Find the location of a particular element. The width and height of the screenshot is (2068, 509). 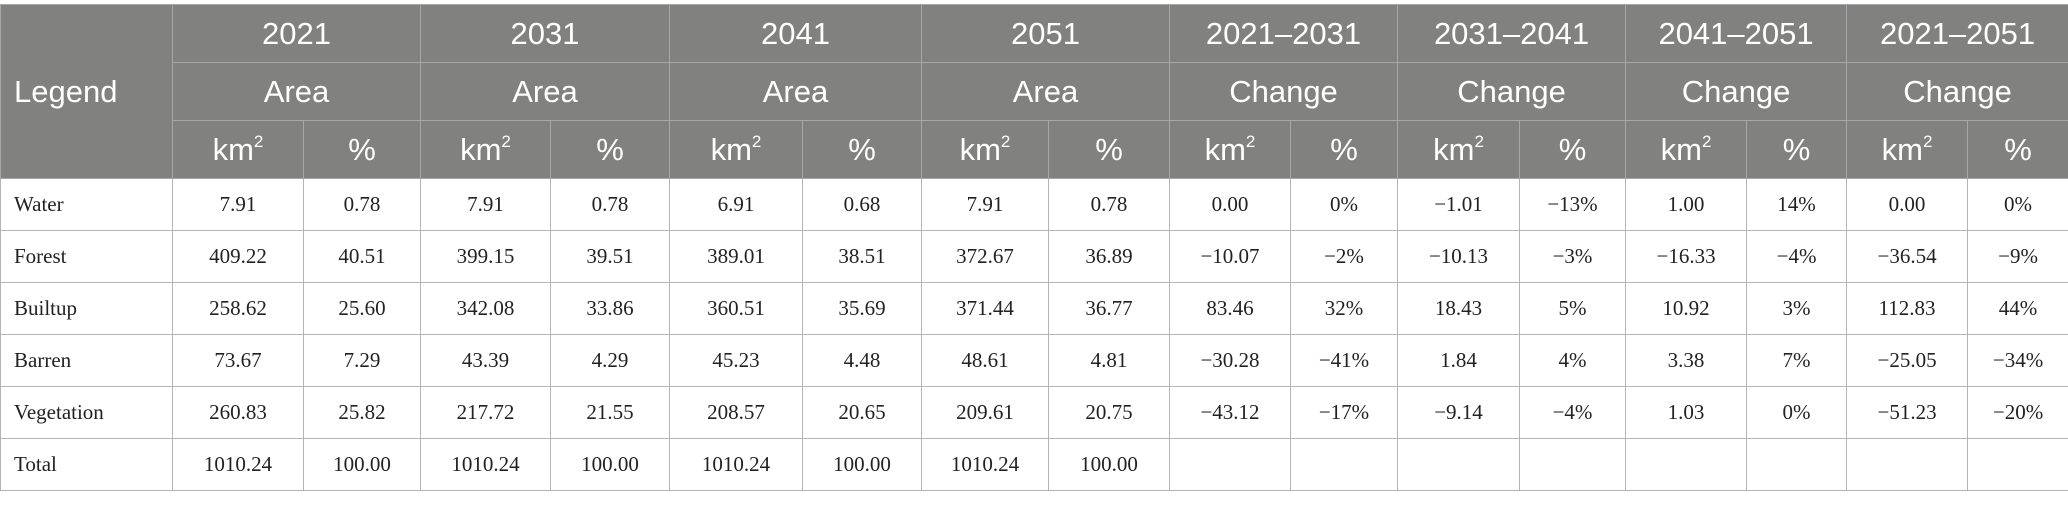

header-row-units: km2% km2% km2% km2% km2% km2% km2% km2% is located at coordinates (1034, 149).